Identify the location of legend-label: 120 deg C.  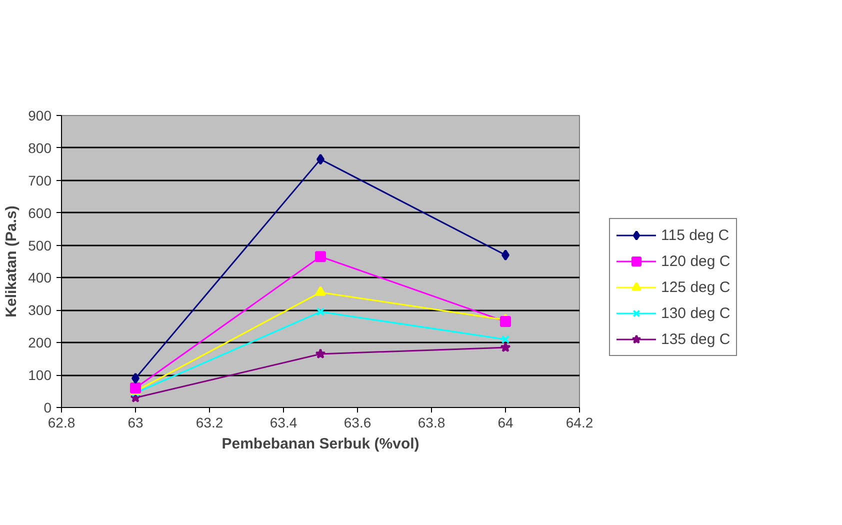
(695, 261).